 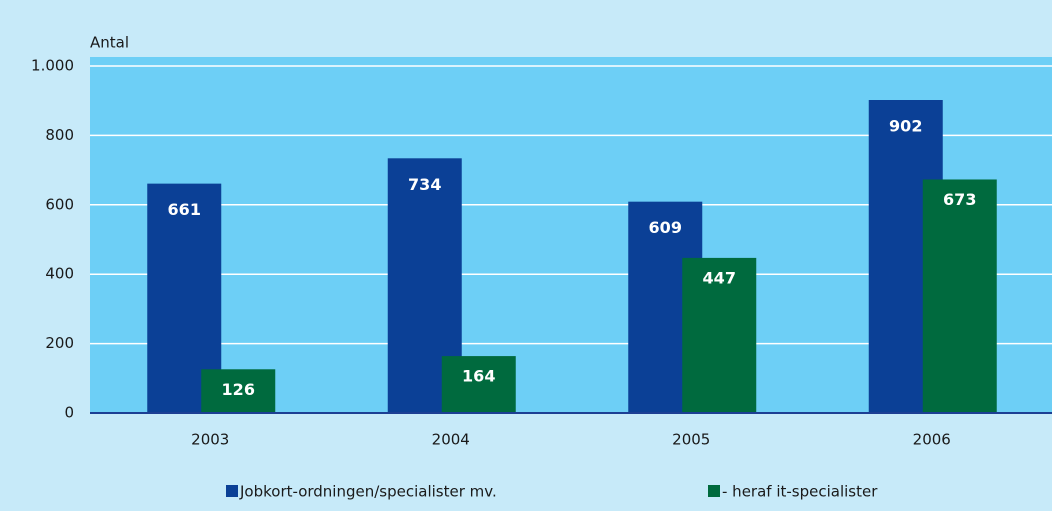 I want to click on value-label: 609, so click(x=665, y=227).